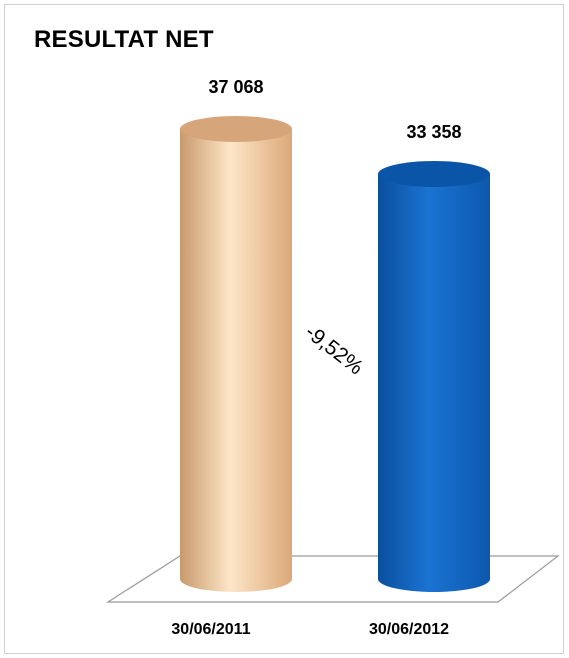 The image size is (569, 658). Describe the element at coordinates (332, 579) in the screenshot. I see `chart-floor` at that location.